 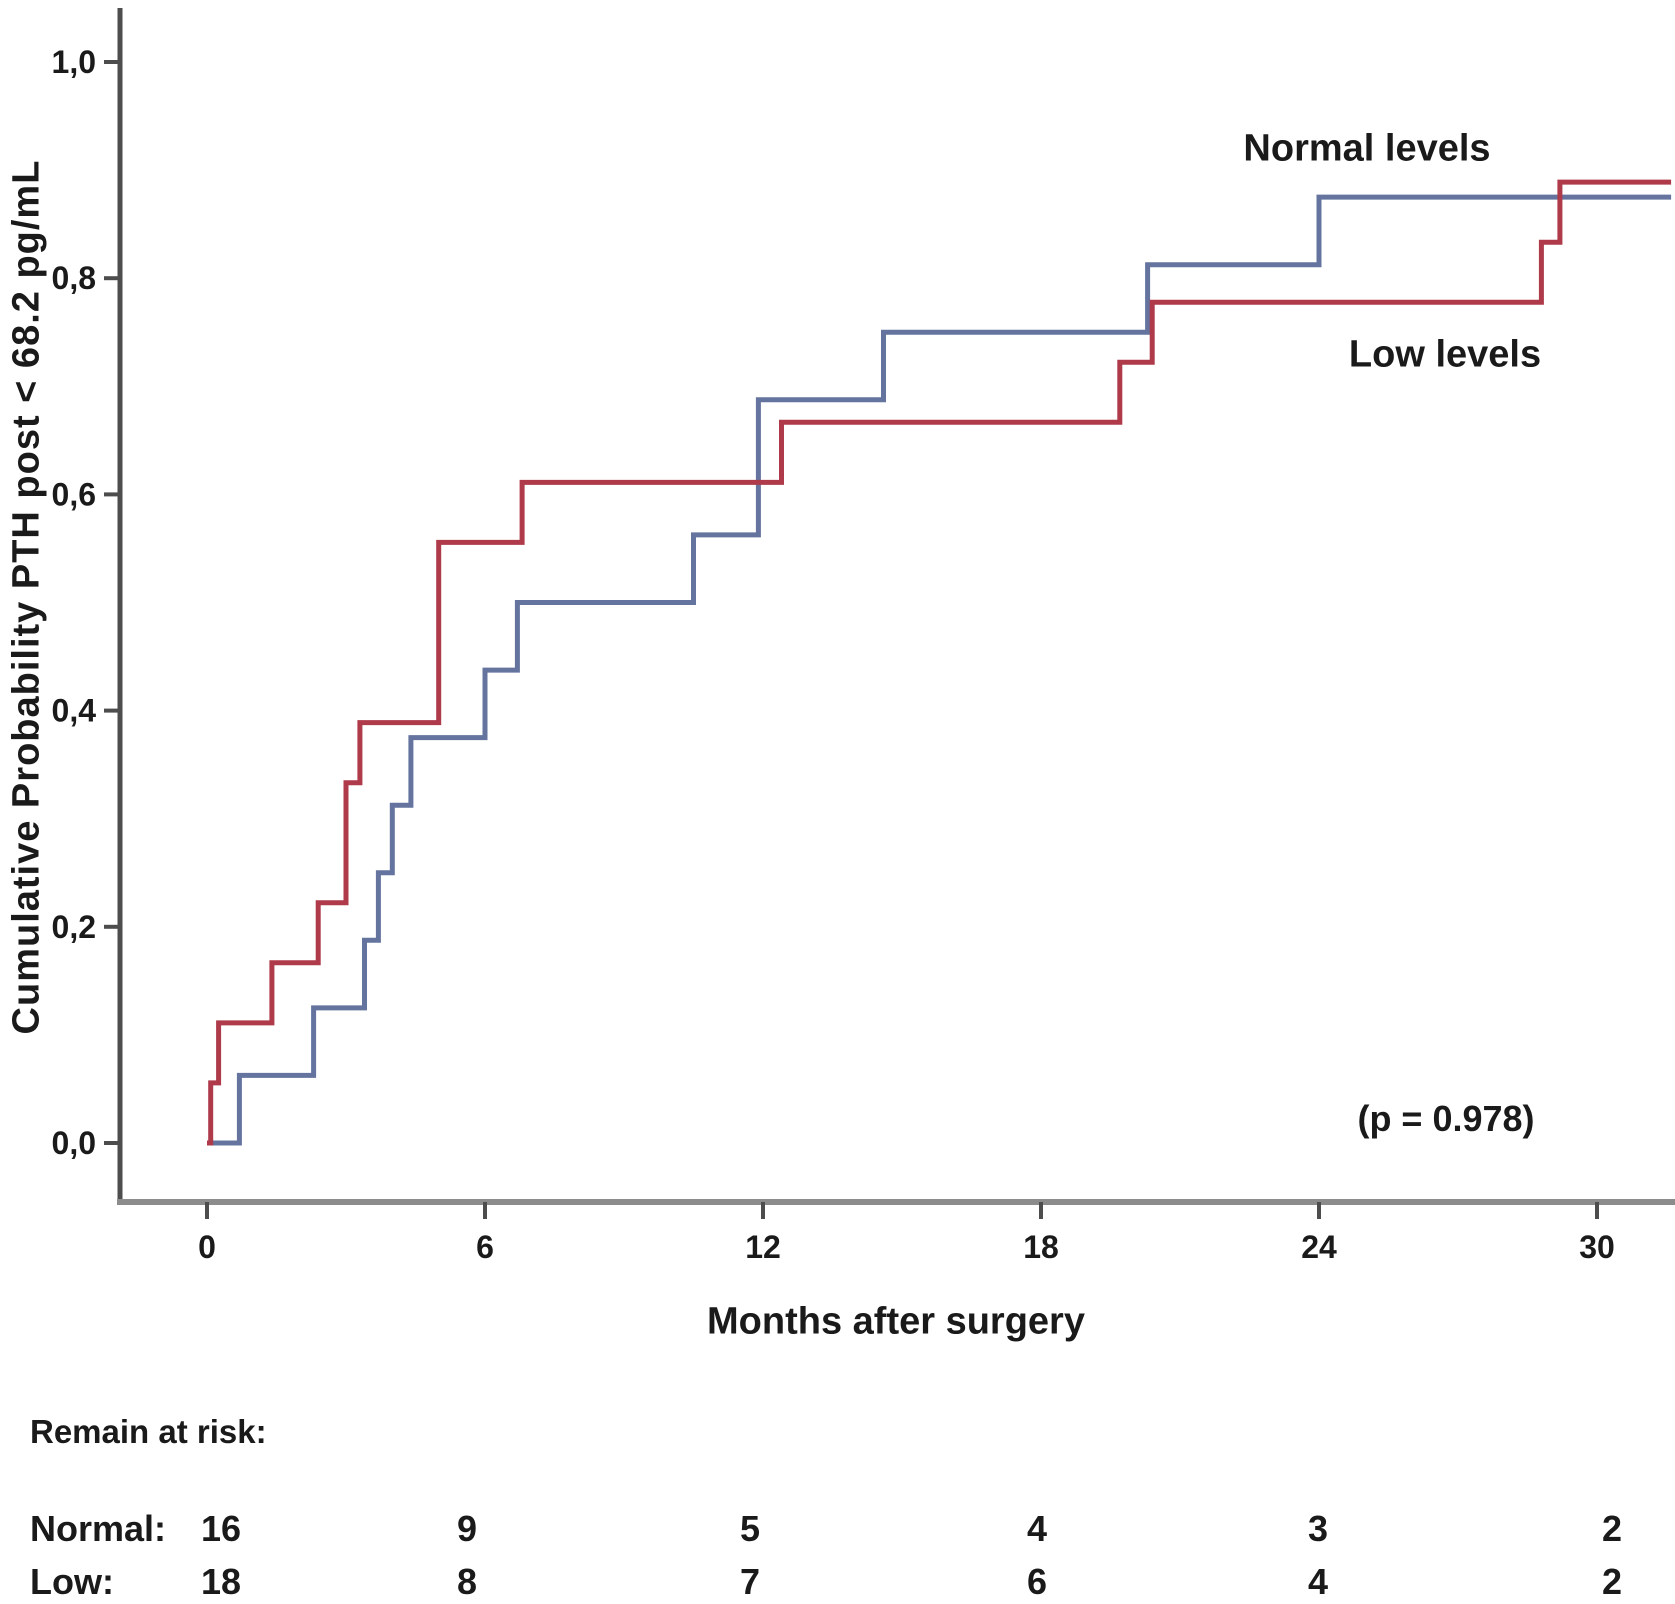 I want to click on risk-row-label-normal: Normal:, so click(x=98, y=1528).